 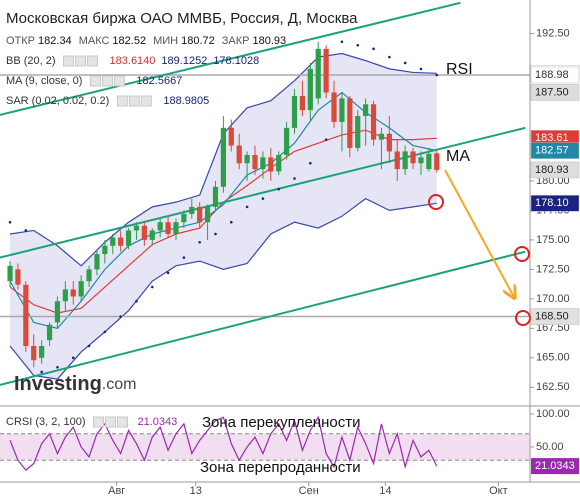 What do you see at coordinates (269, 41) in the screenshot?
I see `ohlc-value: 180.93` at bounding box center [269, 41].